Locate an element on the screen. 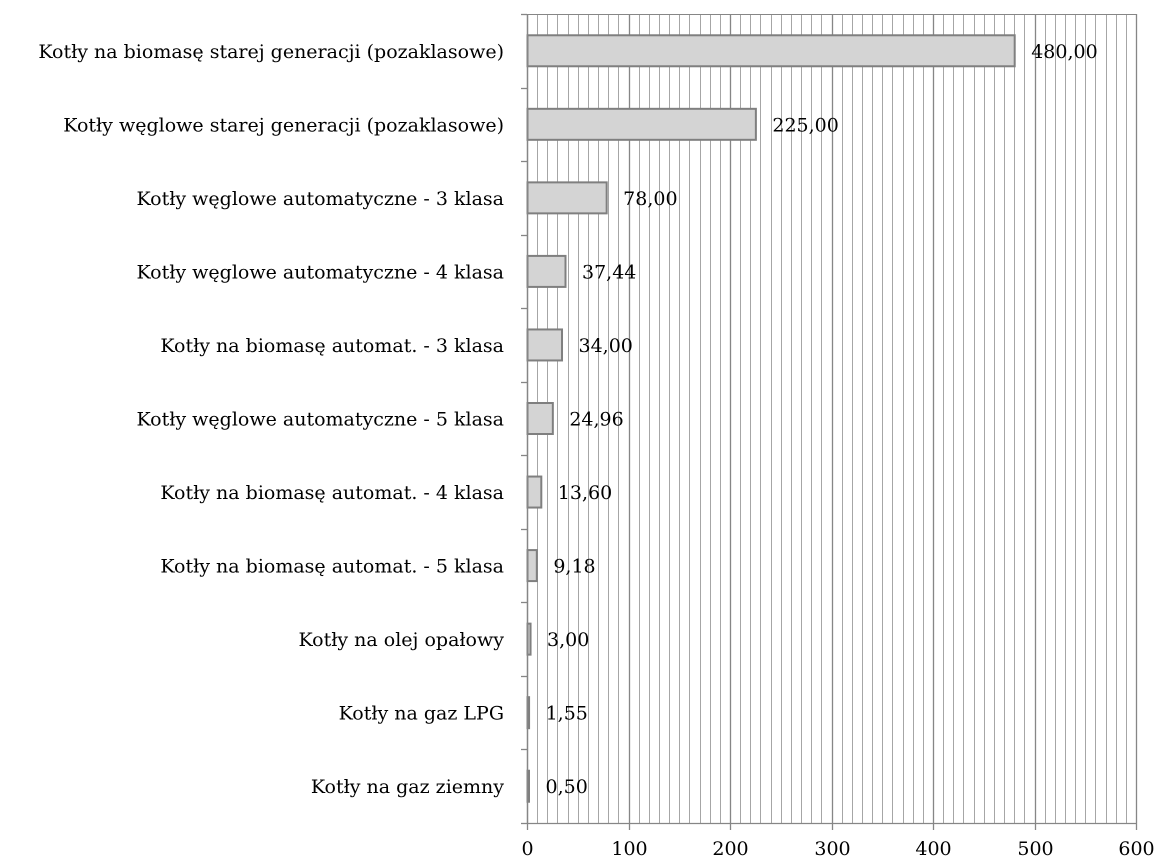  x-tick-label: 100 is located at coordinates (629, 849).